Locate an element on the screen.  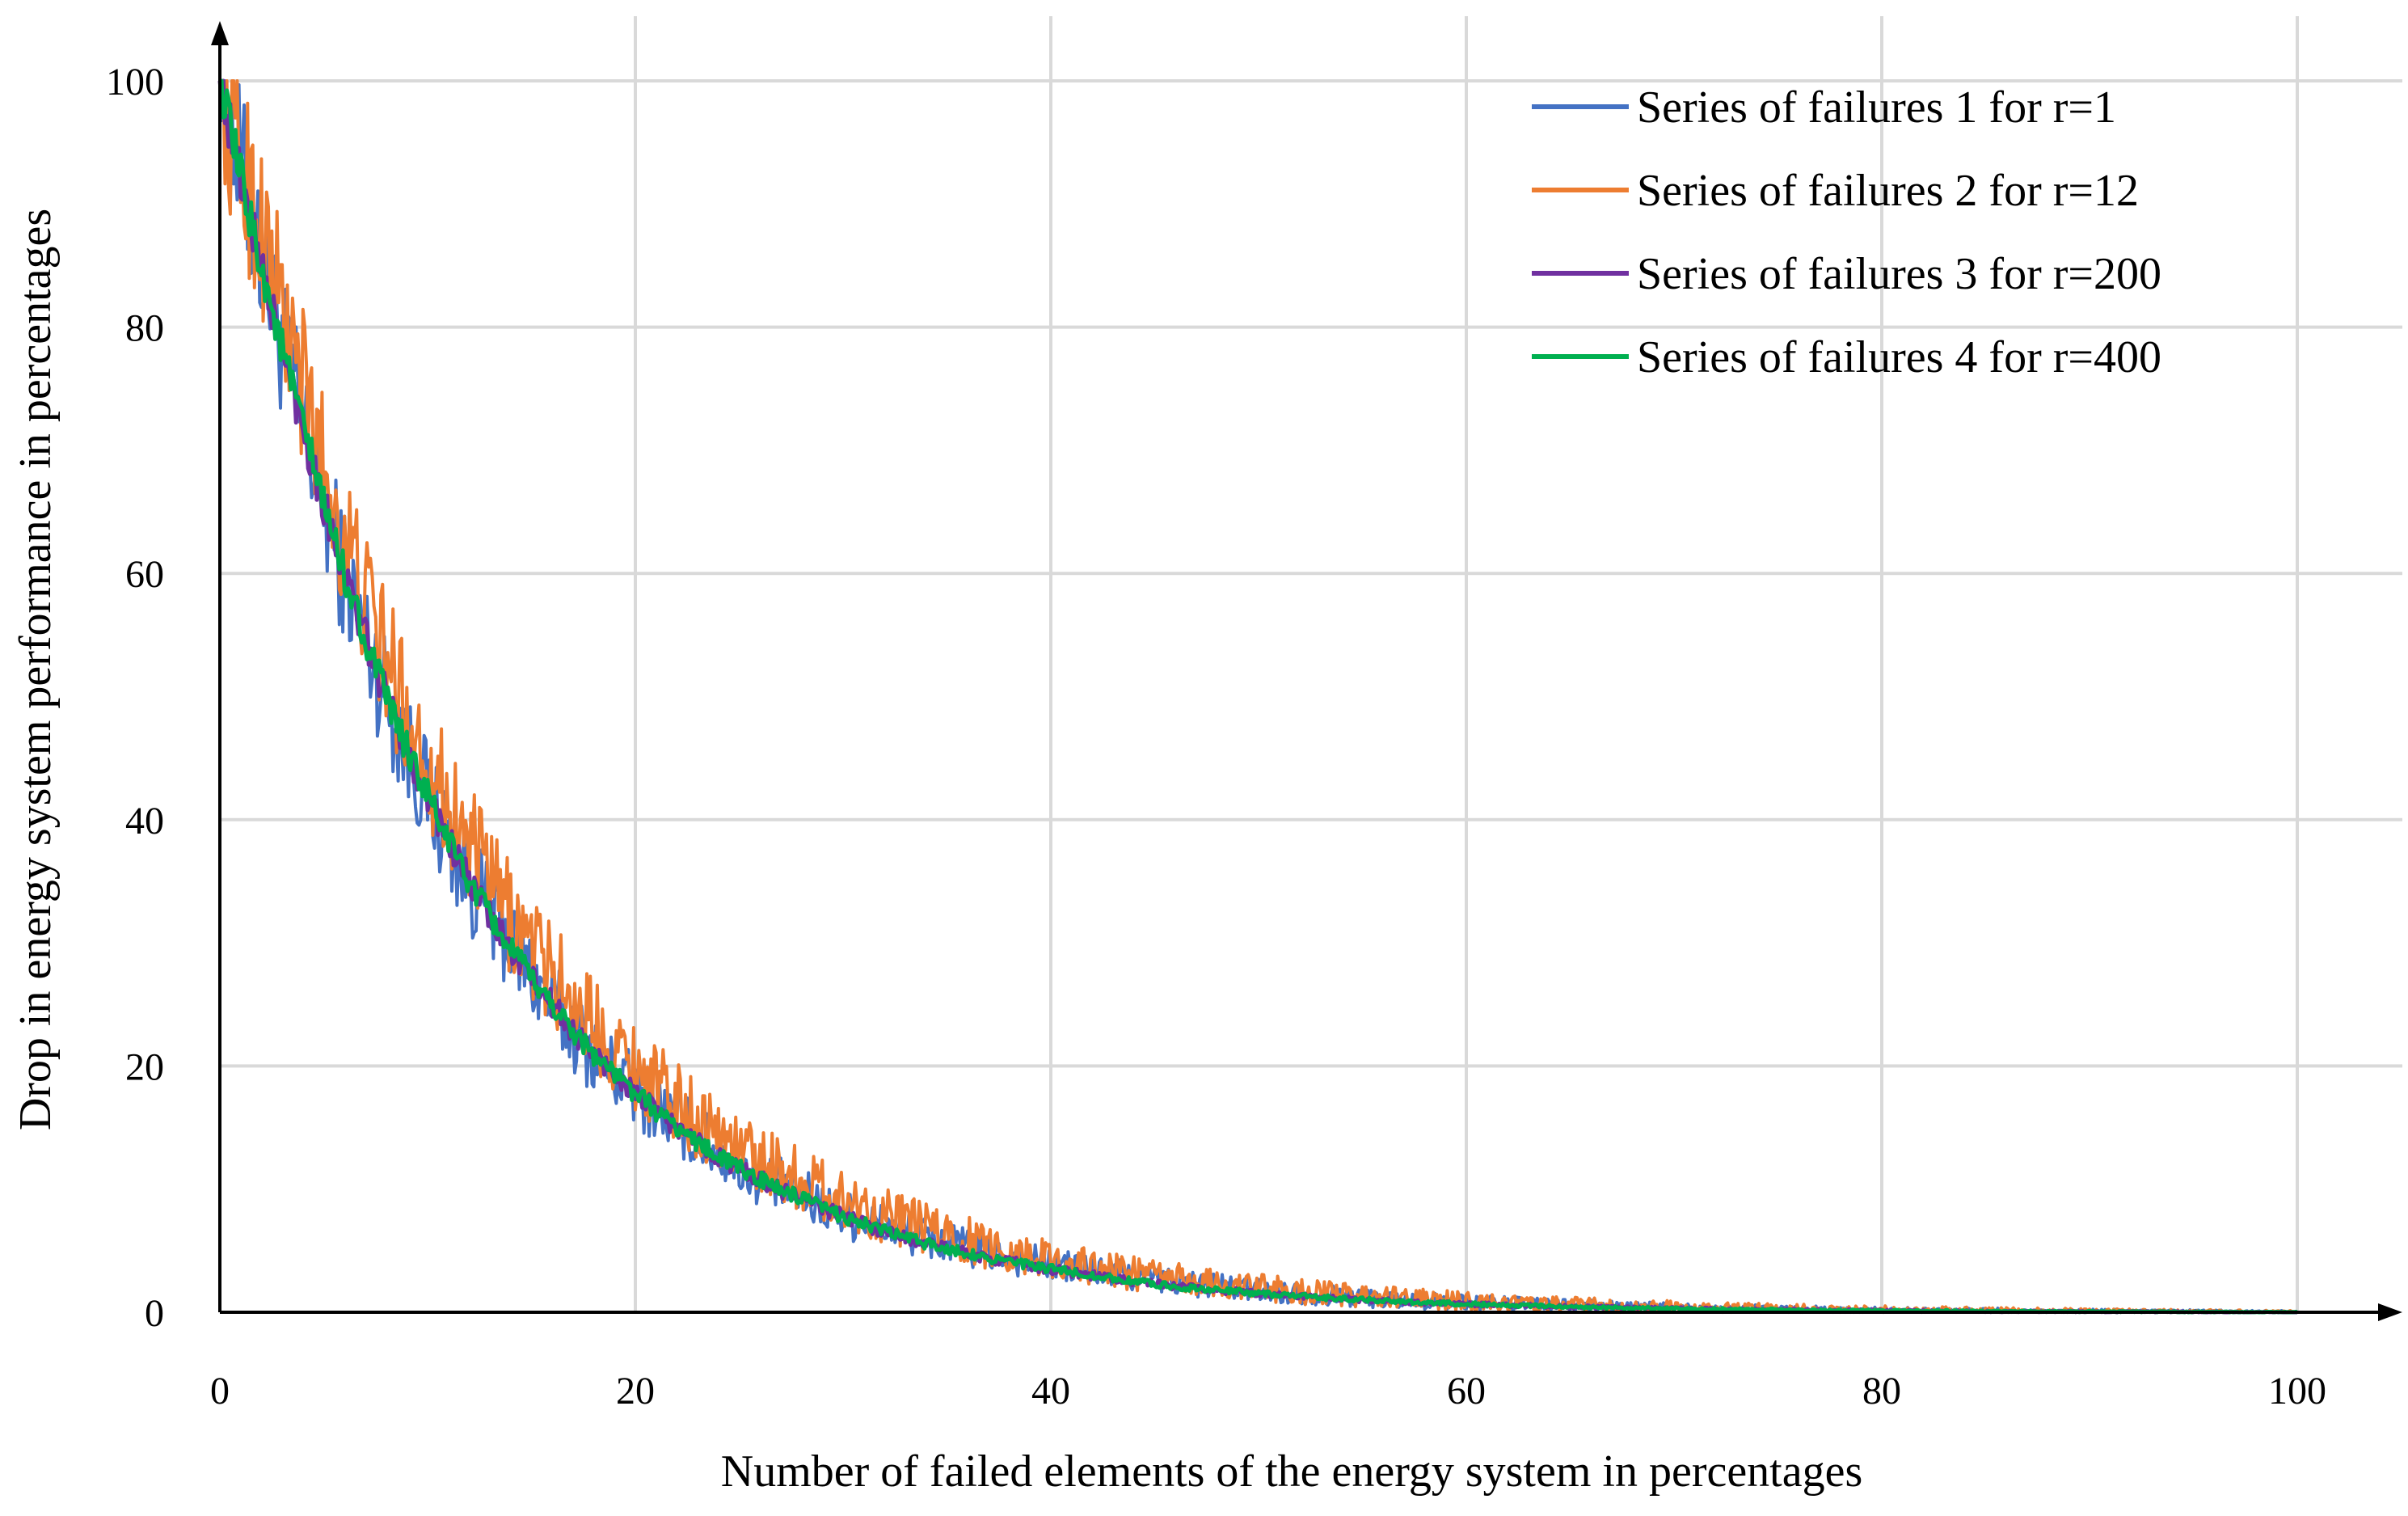
legend-label-1: Series of failures 1 for r=1 is located at coordinates (1877, 107).